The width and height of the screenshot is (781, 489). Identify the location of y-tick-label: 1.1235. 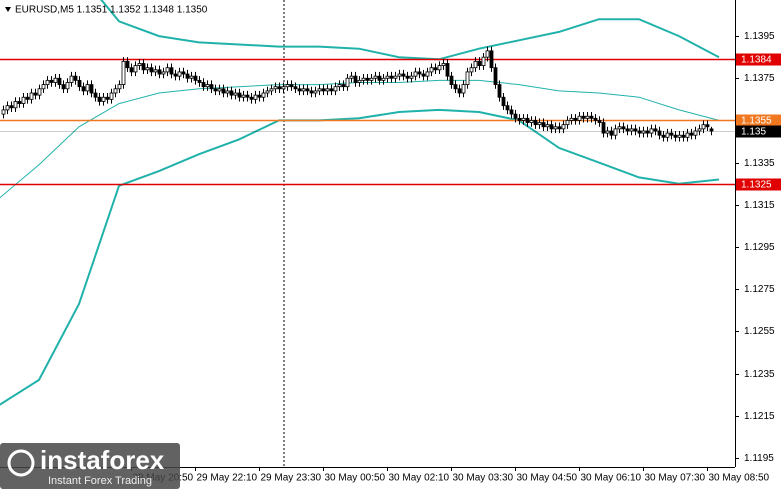
(759, 374).